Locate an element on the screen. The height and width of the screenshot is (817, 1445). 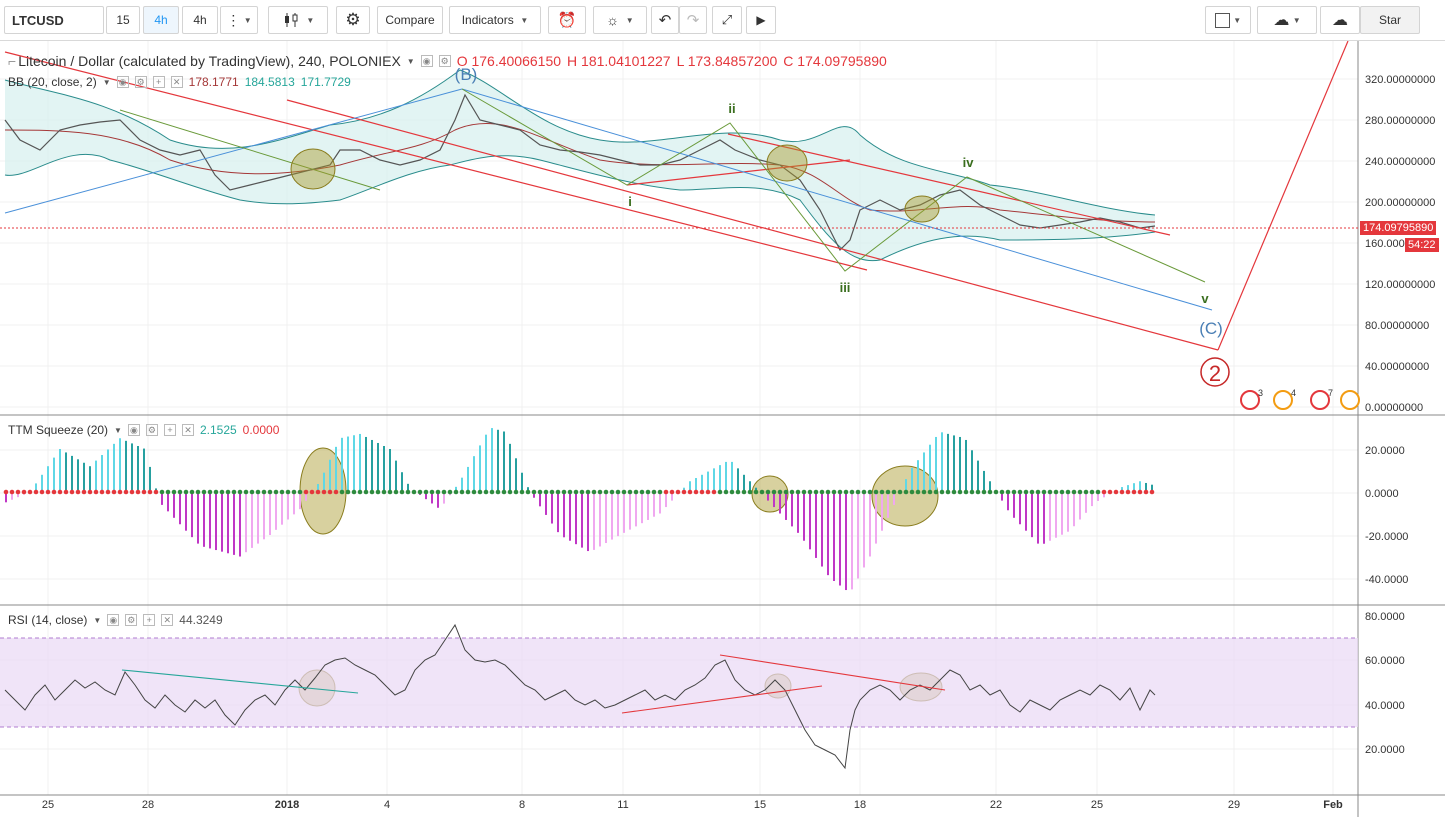
redo-button: ↷ is located at coordinates (693, 20).